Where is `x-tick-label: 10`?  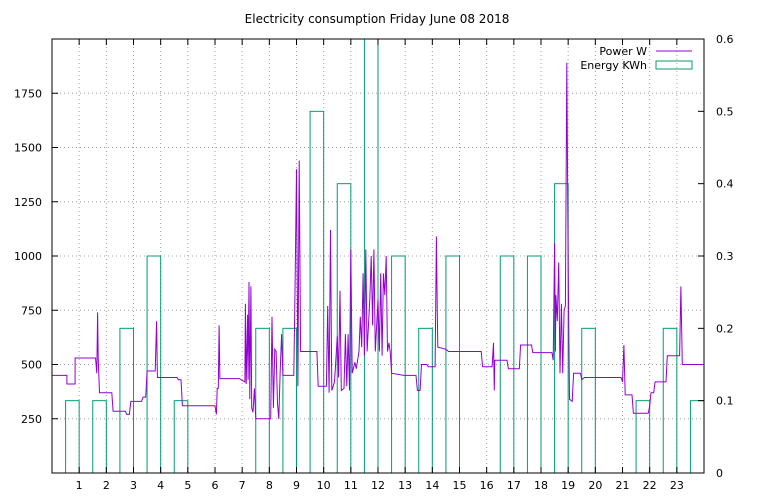
x-tick-label: 10 is located at coordinates (324, 485).